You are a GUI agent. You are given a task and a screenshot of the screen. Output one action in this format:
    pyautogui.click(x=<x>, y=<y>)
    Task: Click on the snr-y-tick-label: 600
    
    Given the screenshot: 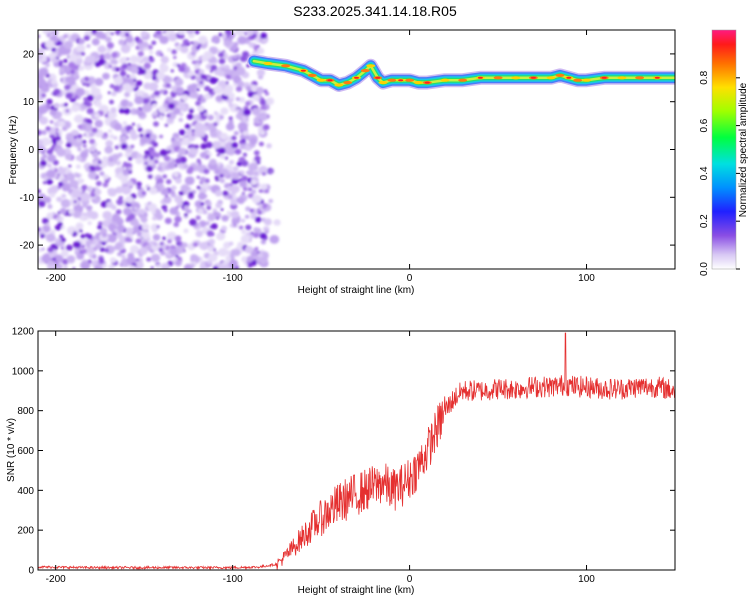 What is the action you would take?
    pyautogui.click(x=25, y=451)
    